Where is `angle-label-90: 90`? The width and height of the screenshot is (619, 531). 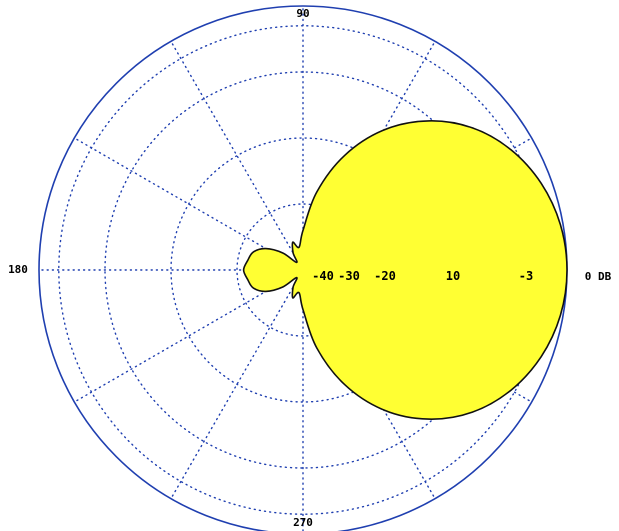 angle-label-90: 90 is located at coordinates (302, 13).